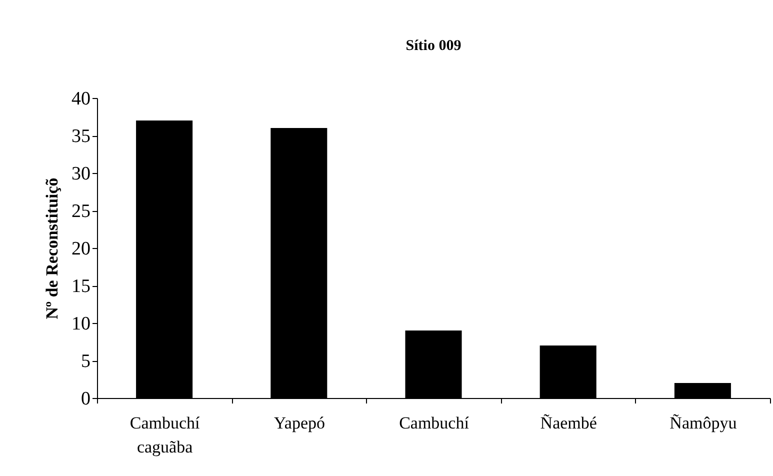  Describe the element at coordinates (299, 423) in the screenshot. I see `x-tick-label: Yapepó` at that location.